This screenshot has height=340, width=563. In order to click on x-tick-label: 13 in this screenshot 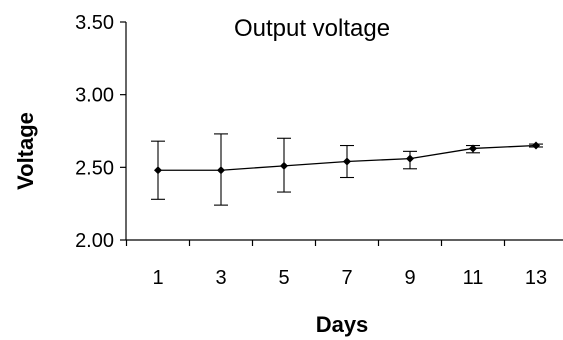, I will do `click(536, 278)`.